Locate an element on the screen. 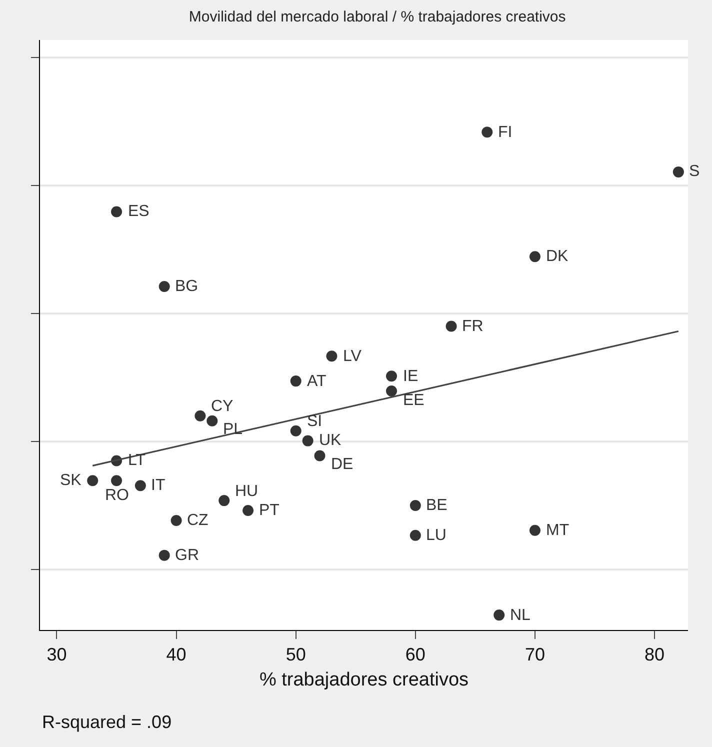 The height and width of the screenshot is (747, 712). x-tick-label: 80 is located at coordinates (654, 654).